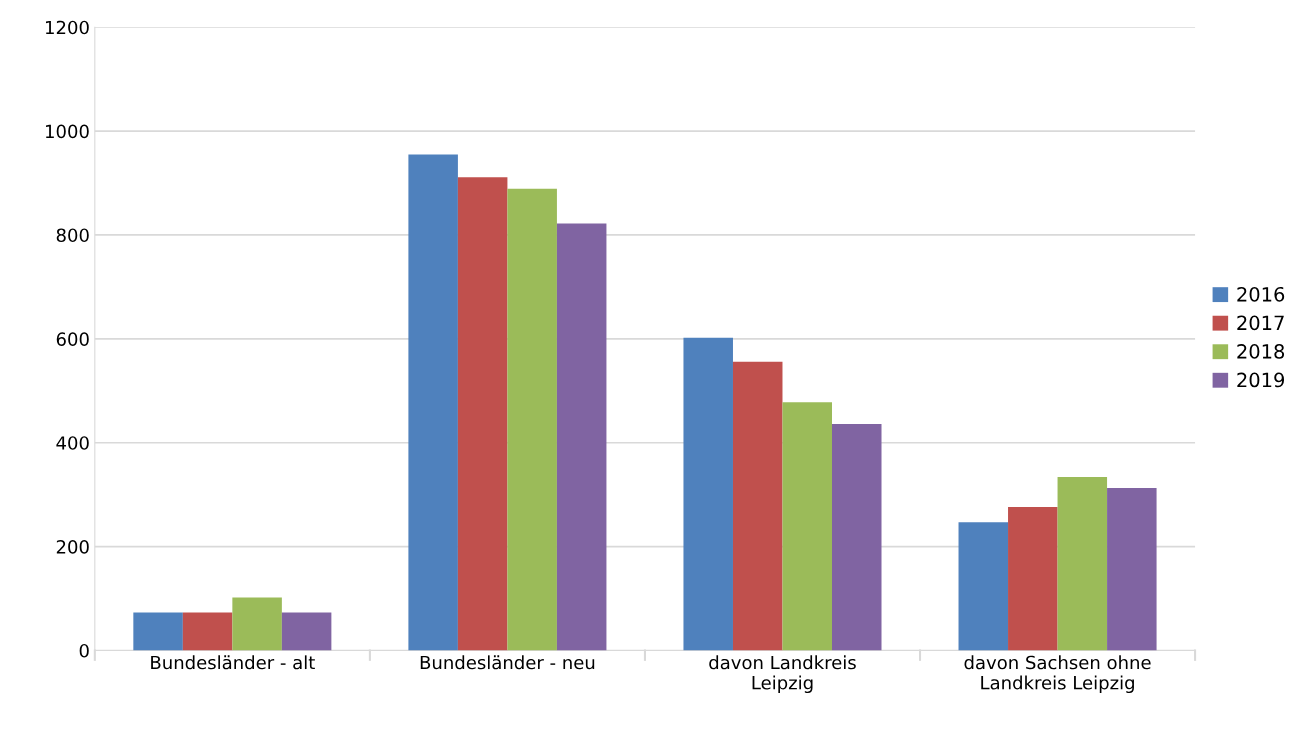 Image resolution: width=1299 pixels, height=735 pixels. What do you see at coordinates (72, 339) in the screenshot?
I see `y-tick-label: 600` at bounding box center [72, 339].